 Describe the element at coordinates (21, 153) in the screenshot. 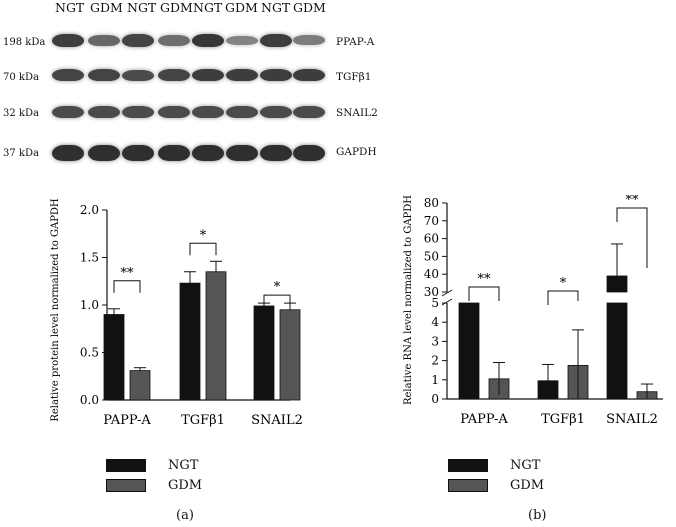

I see `kda-label: 37 kDa` at that location.